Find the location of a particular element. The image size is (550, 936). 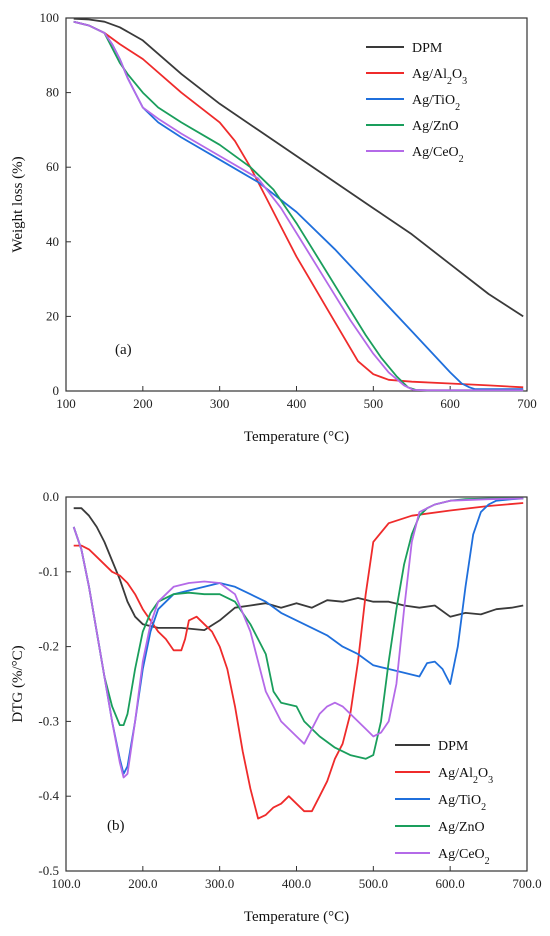

panel-label: (b) is located at coordinates (116, 826).